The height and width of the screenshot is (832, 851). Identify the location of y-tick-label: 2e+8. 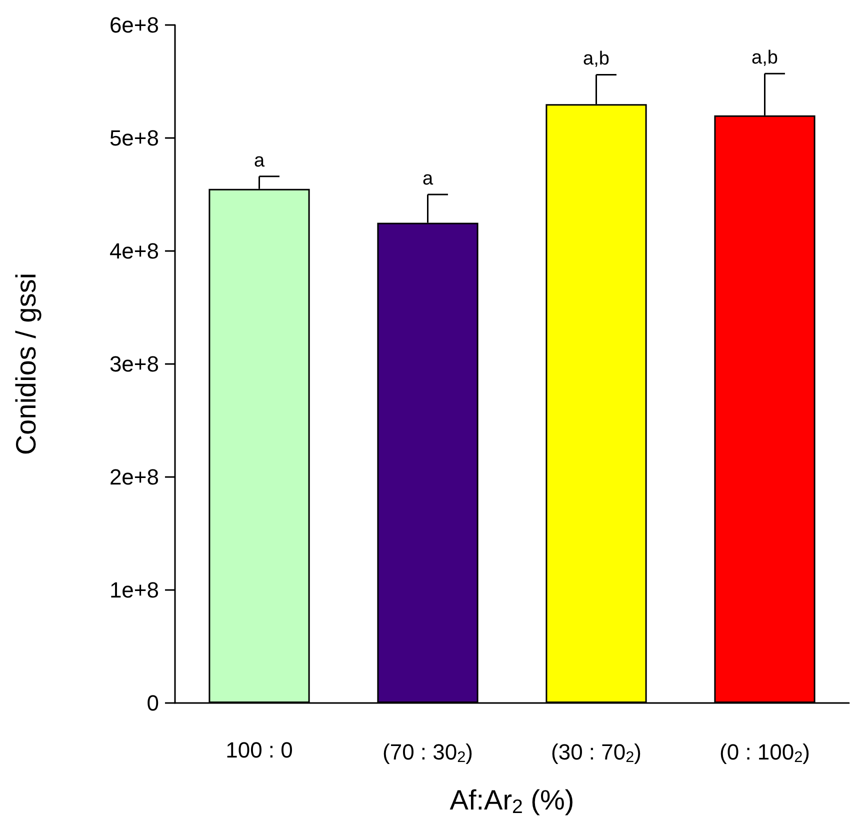
(134, 477).